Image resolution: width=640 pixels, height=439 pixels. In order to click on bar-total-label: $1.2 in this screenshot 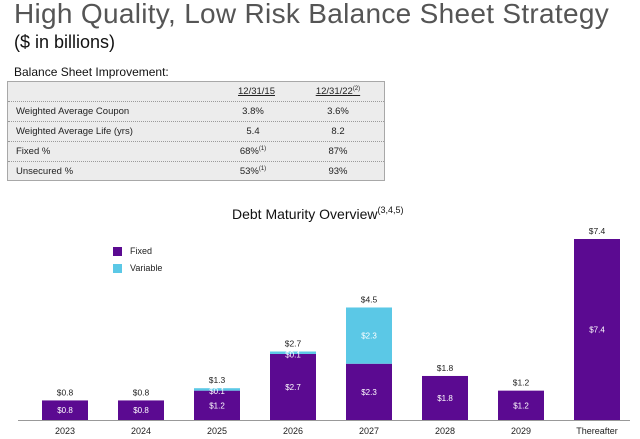, I will do `click(521, 383)`.